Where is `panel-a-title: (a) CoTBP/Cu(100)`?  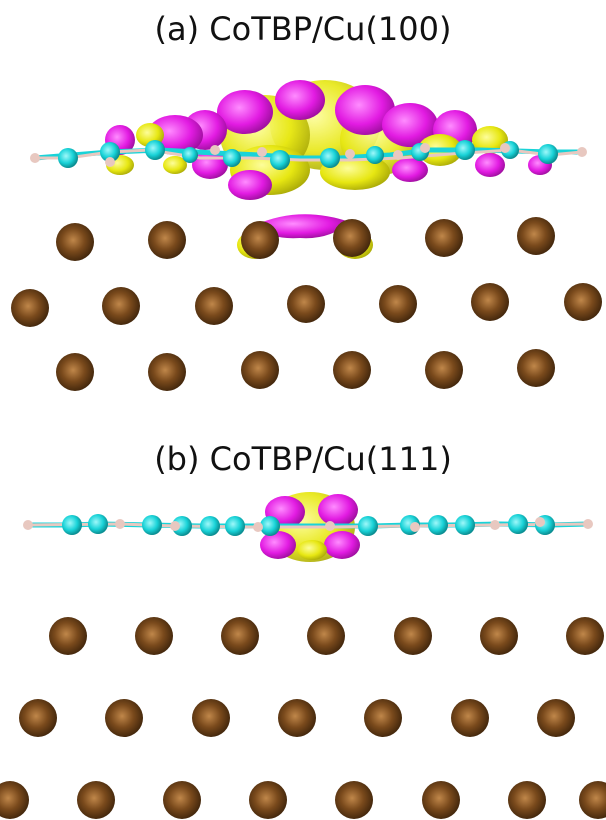 panel-a-title: (a) CoTBP/Cu(100) is located at coordinates (303, 29).